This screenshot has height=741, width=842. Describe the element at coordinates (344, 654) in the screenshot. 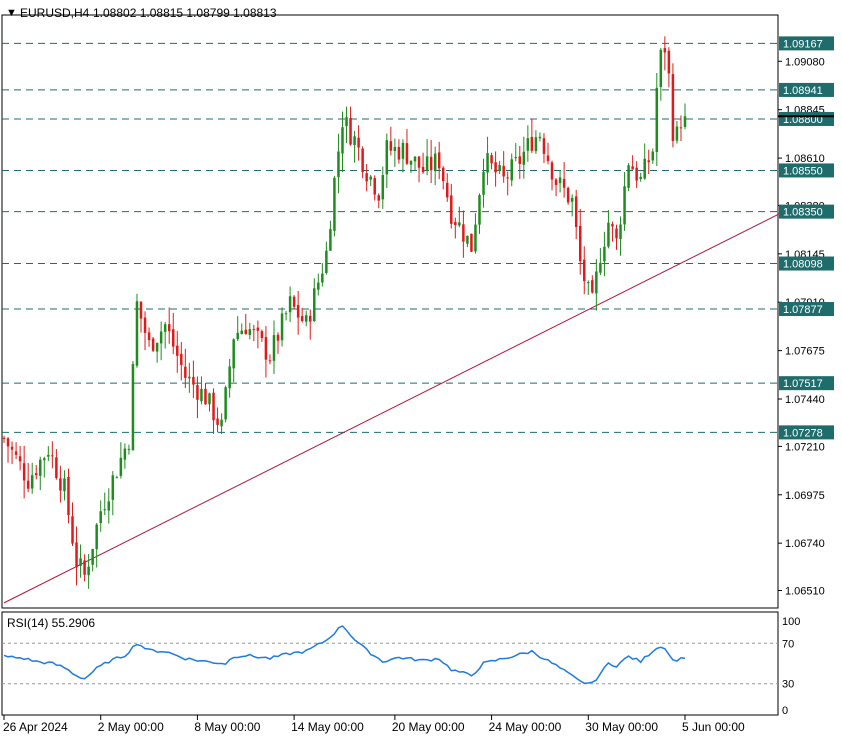

I see `rsi-line` at that location.